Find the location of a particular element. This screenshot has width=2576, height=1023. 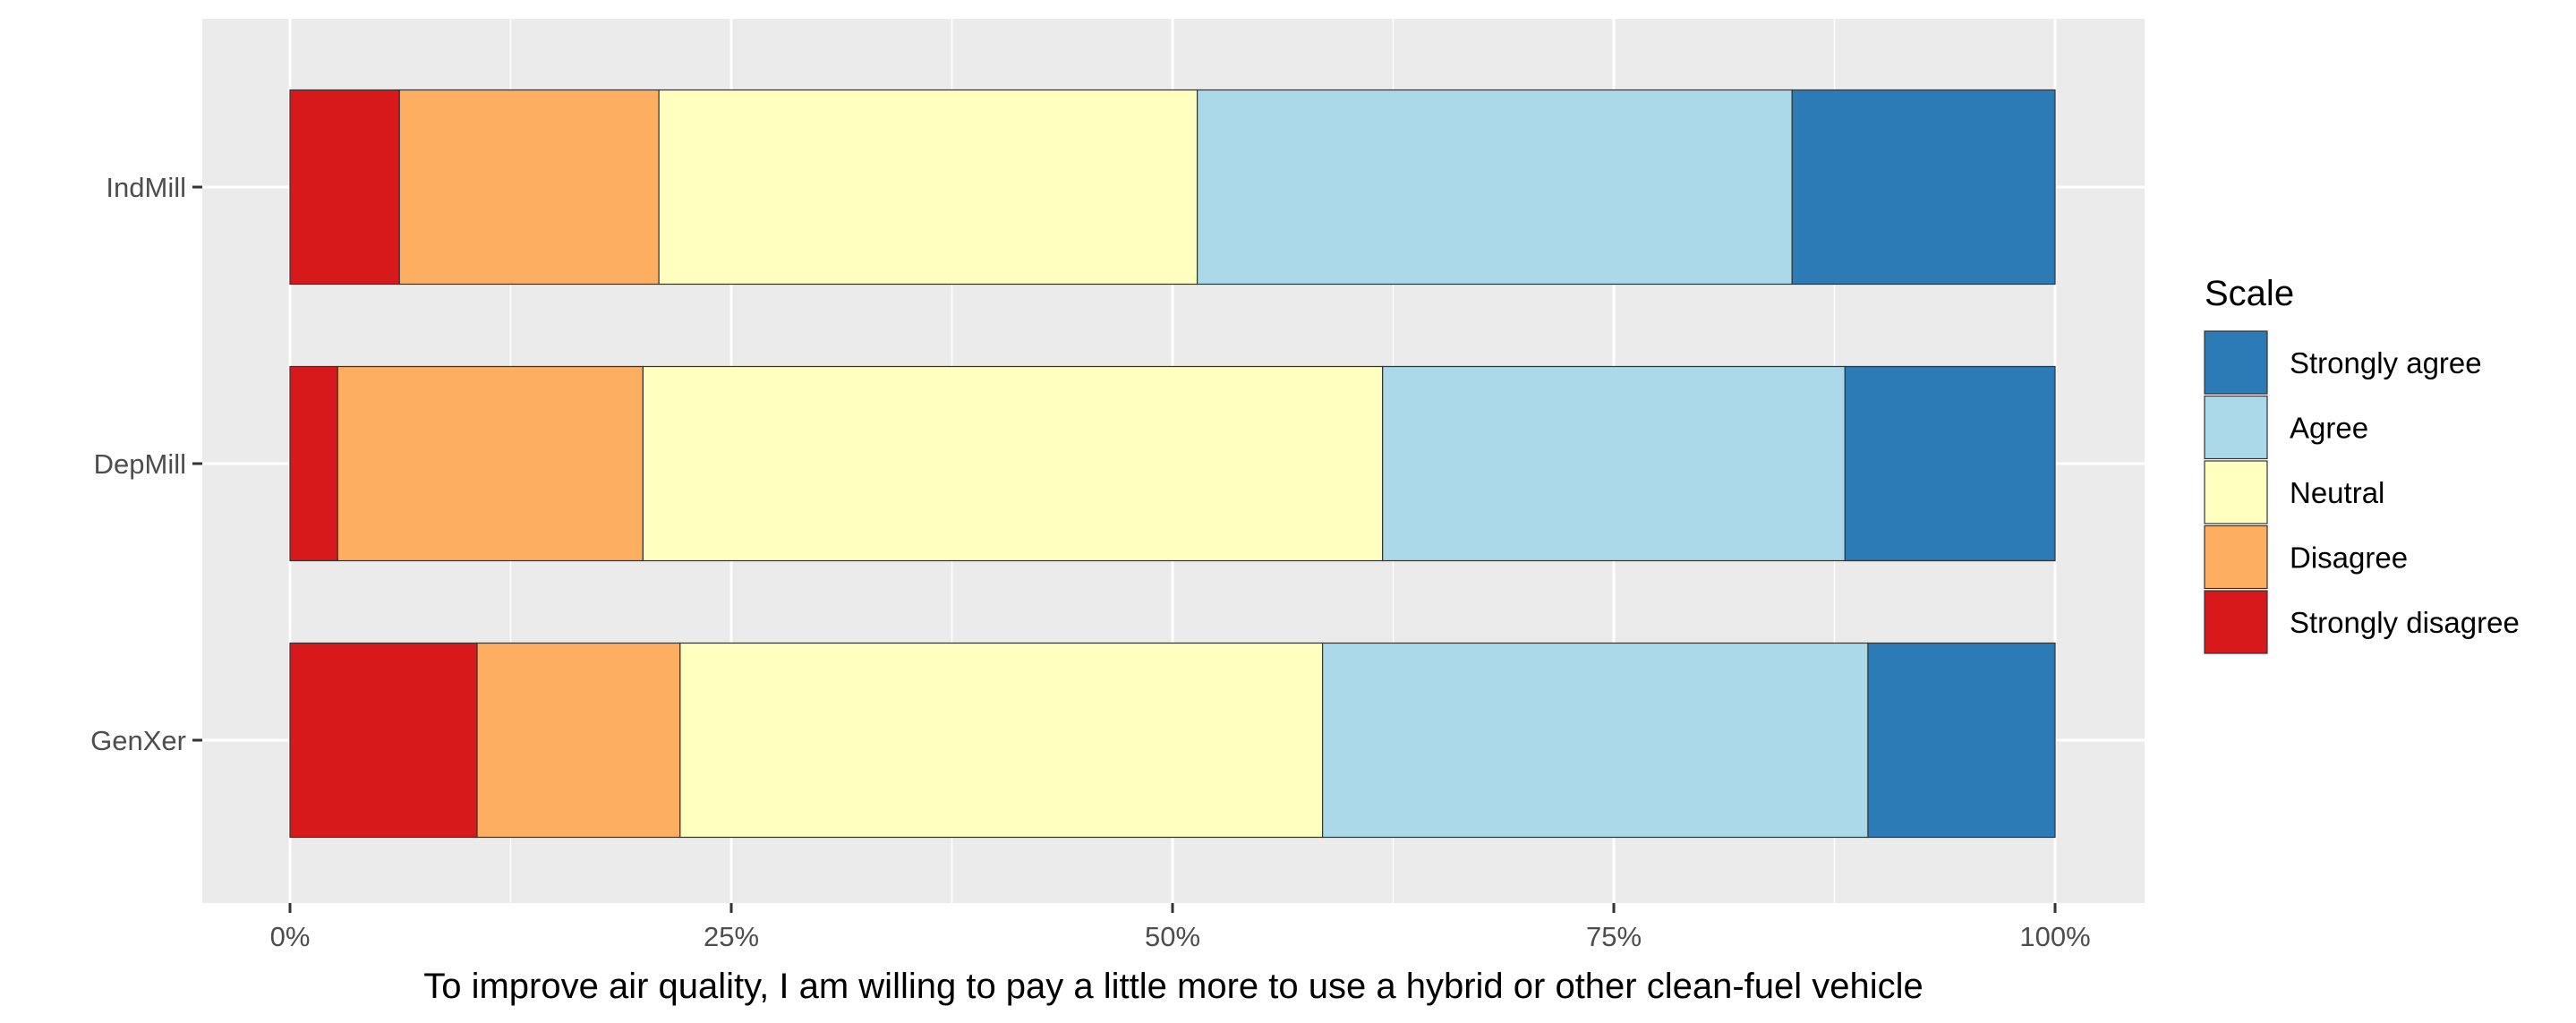

y-tick-label: IndMill is located at coordinates (146, 187).